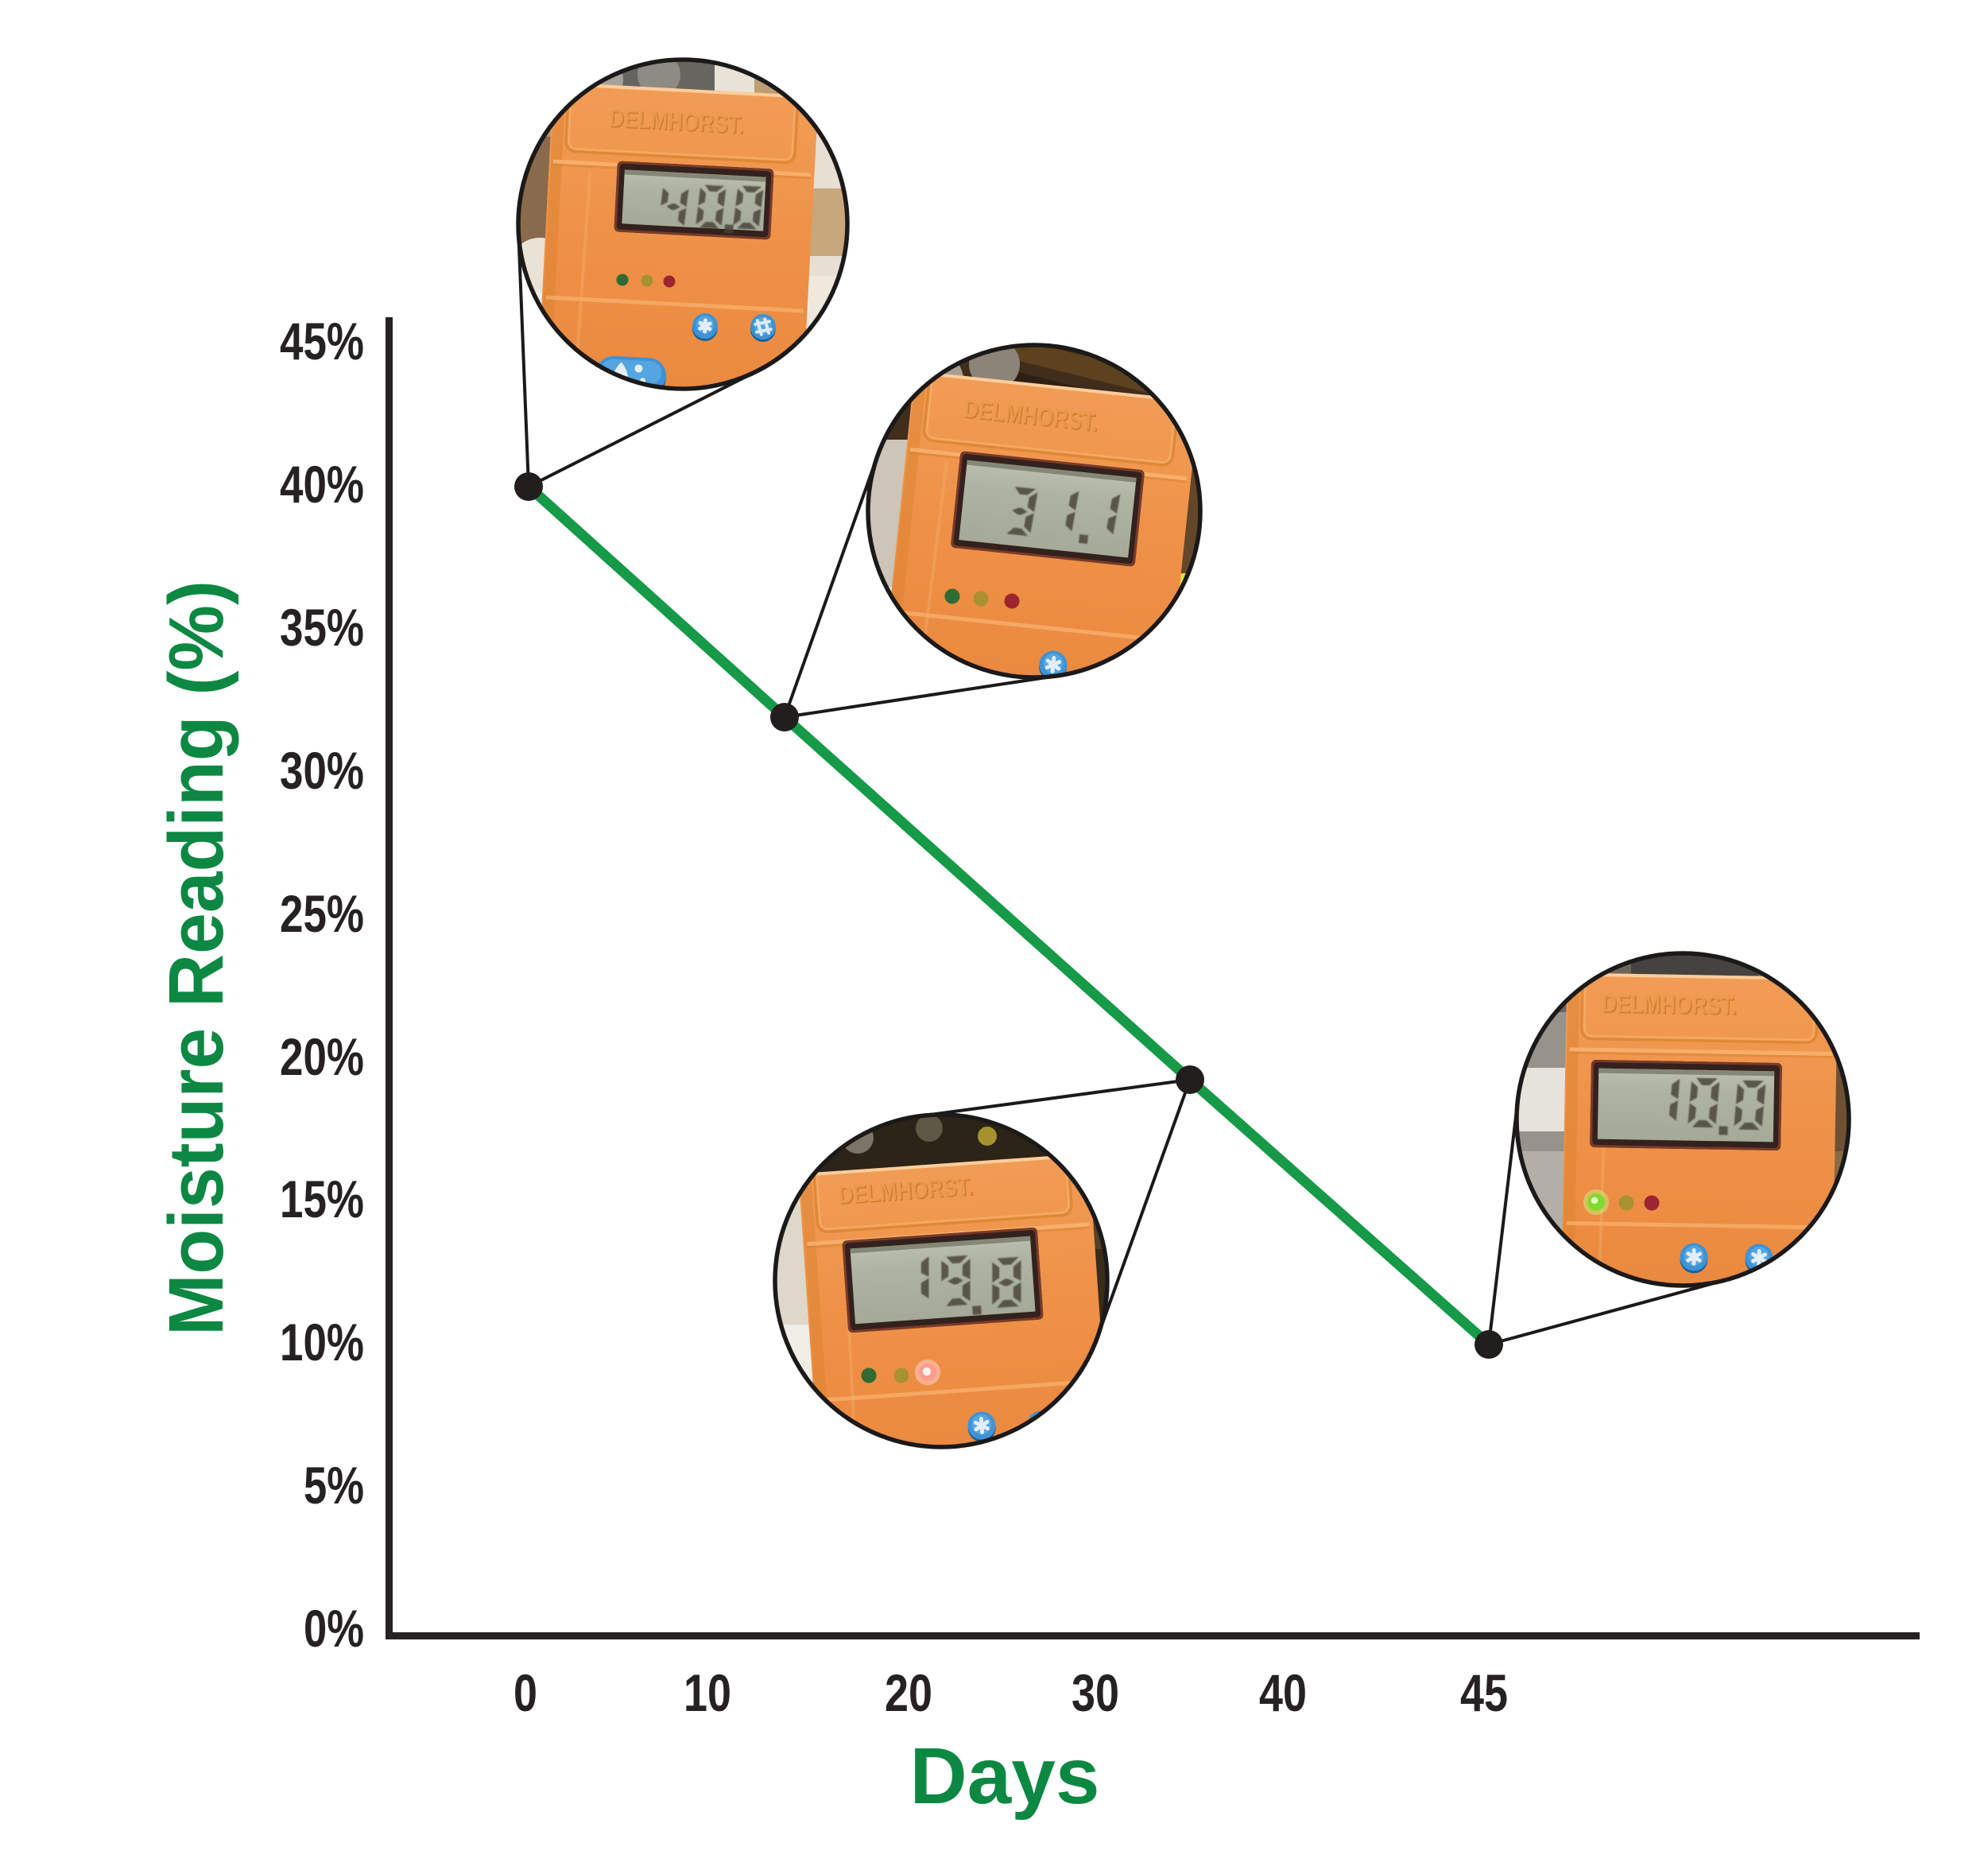  I want to click on svg-text: 0%, so click(334, 1628).